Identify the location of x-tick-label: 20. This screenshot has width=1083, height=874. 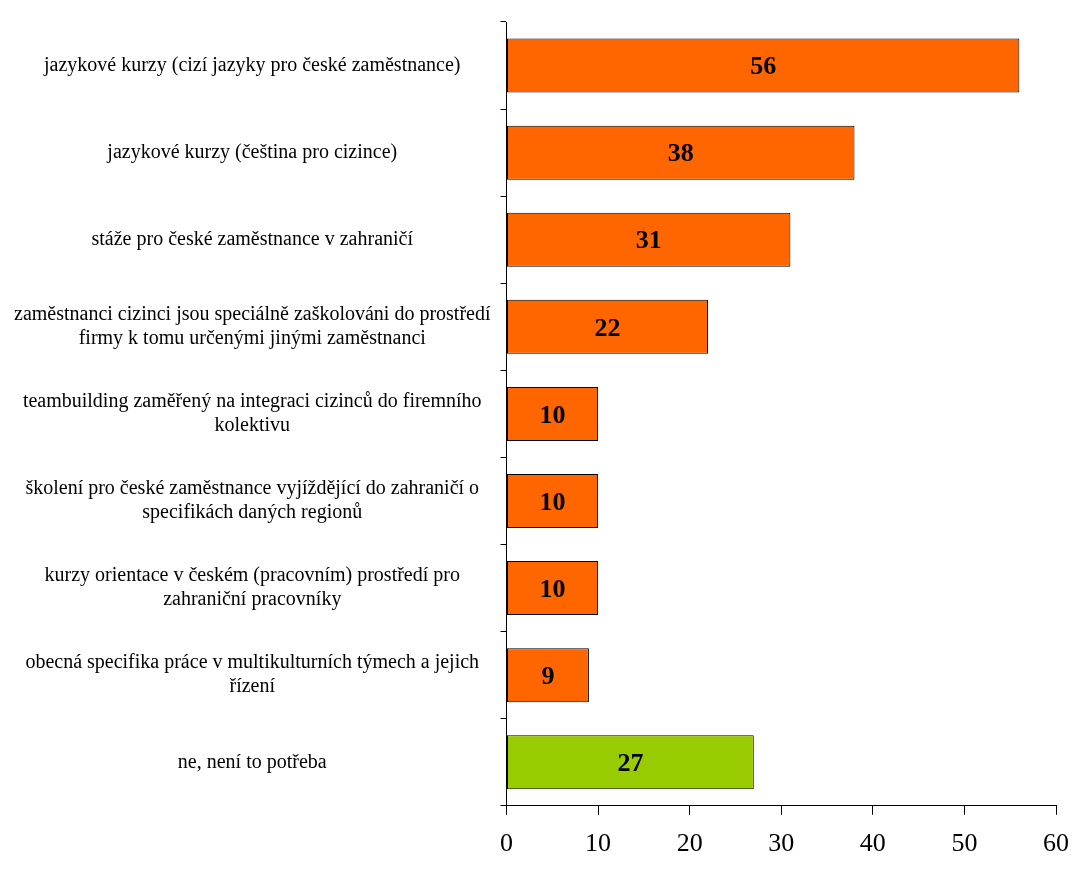
(689, 843).